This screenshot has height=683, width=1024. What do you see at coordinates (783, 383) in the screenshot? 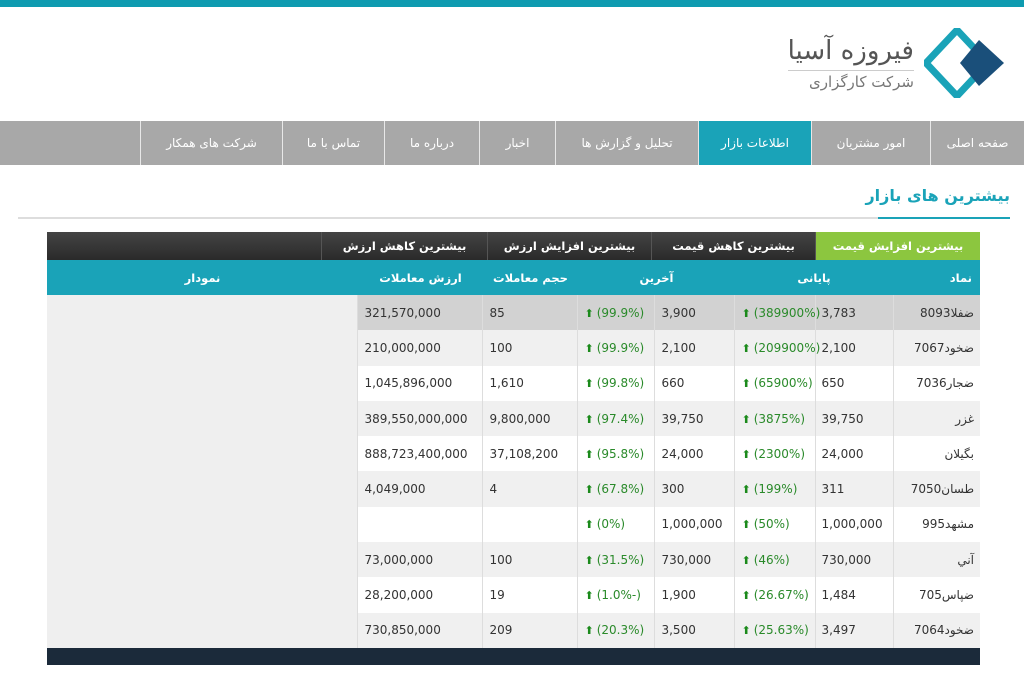
I see `close-change-cell-text: (65900%)` at bounding box center [783, 383].